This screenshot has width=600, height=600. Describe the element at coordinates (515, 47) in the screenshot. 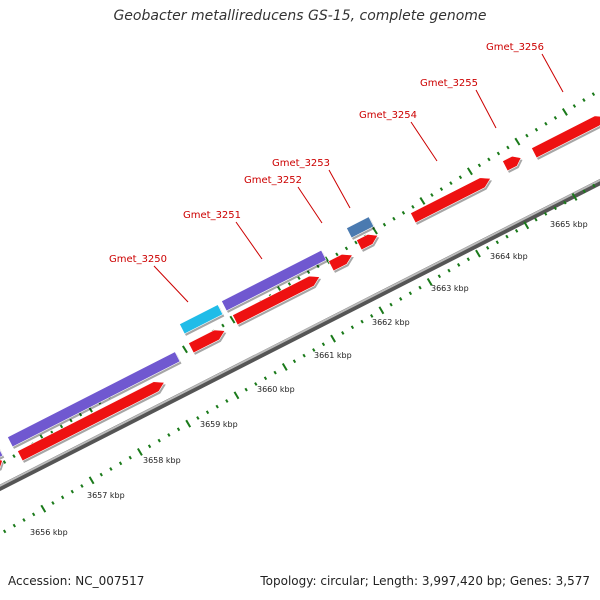

I see `gene-label: Gmet_3256` at that location.